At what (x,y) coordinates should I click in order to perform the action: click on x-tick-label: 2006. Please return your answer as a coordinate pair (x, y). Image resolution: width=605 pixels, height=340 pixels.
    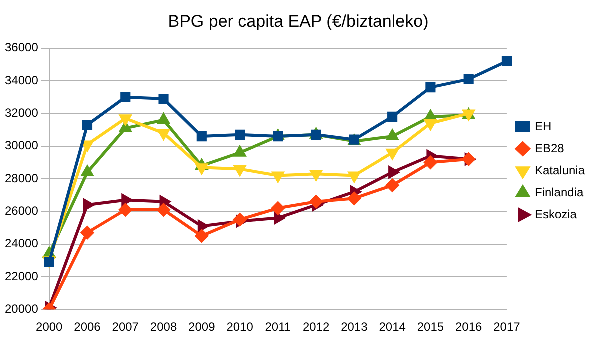
    Looking at the image, I should click on (88, 327).